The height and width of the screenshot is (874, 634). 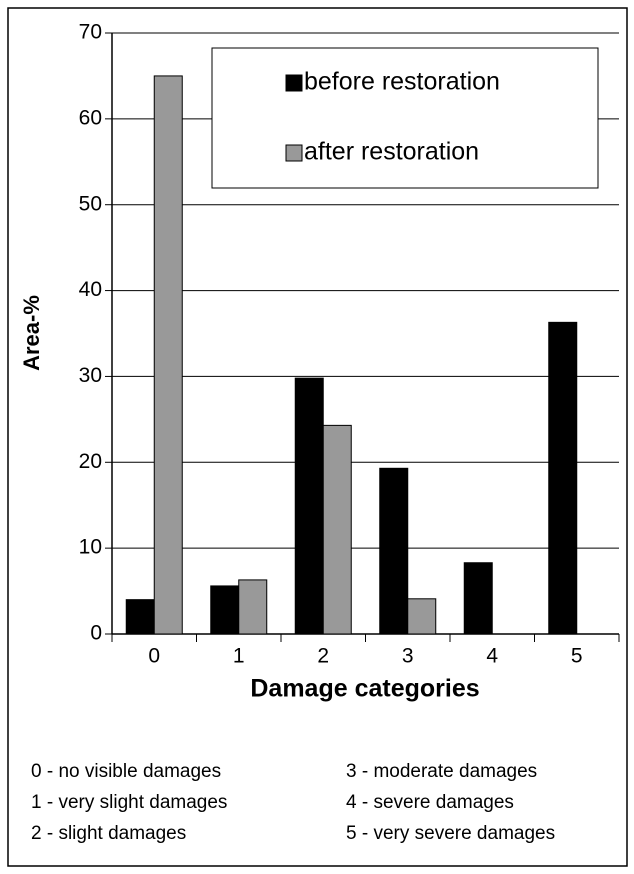 What do you see at coordinates (450, 833) in the screenshot?
I see `footnote: 5 - very severe damages` at bounding box center [450, 833].